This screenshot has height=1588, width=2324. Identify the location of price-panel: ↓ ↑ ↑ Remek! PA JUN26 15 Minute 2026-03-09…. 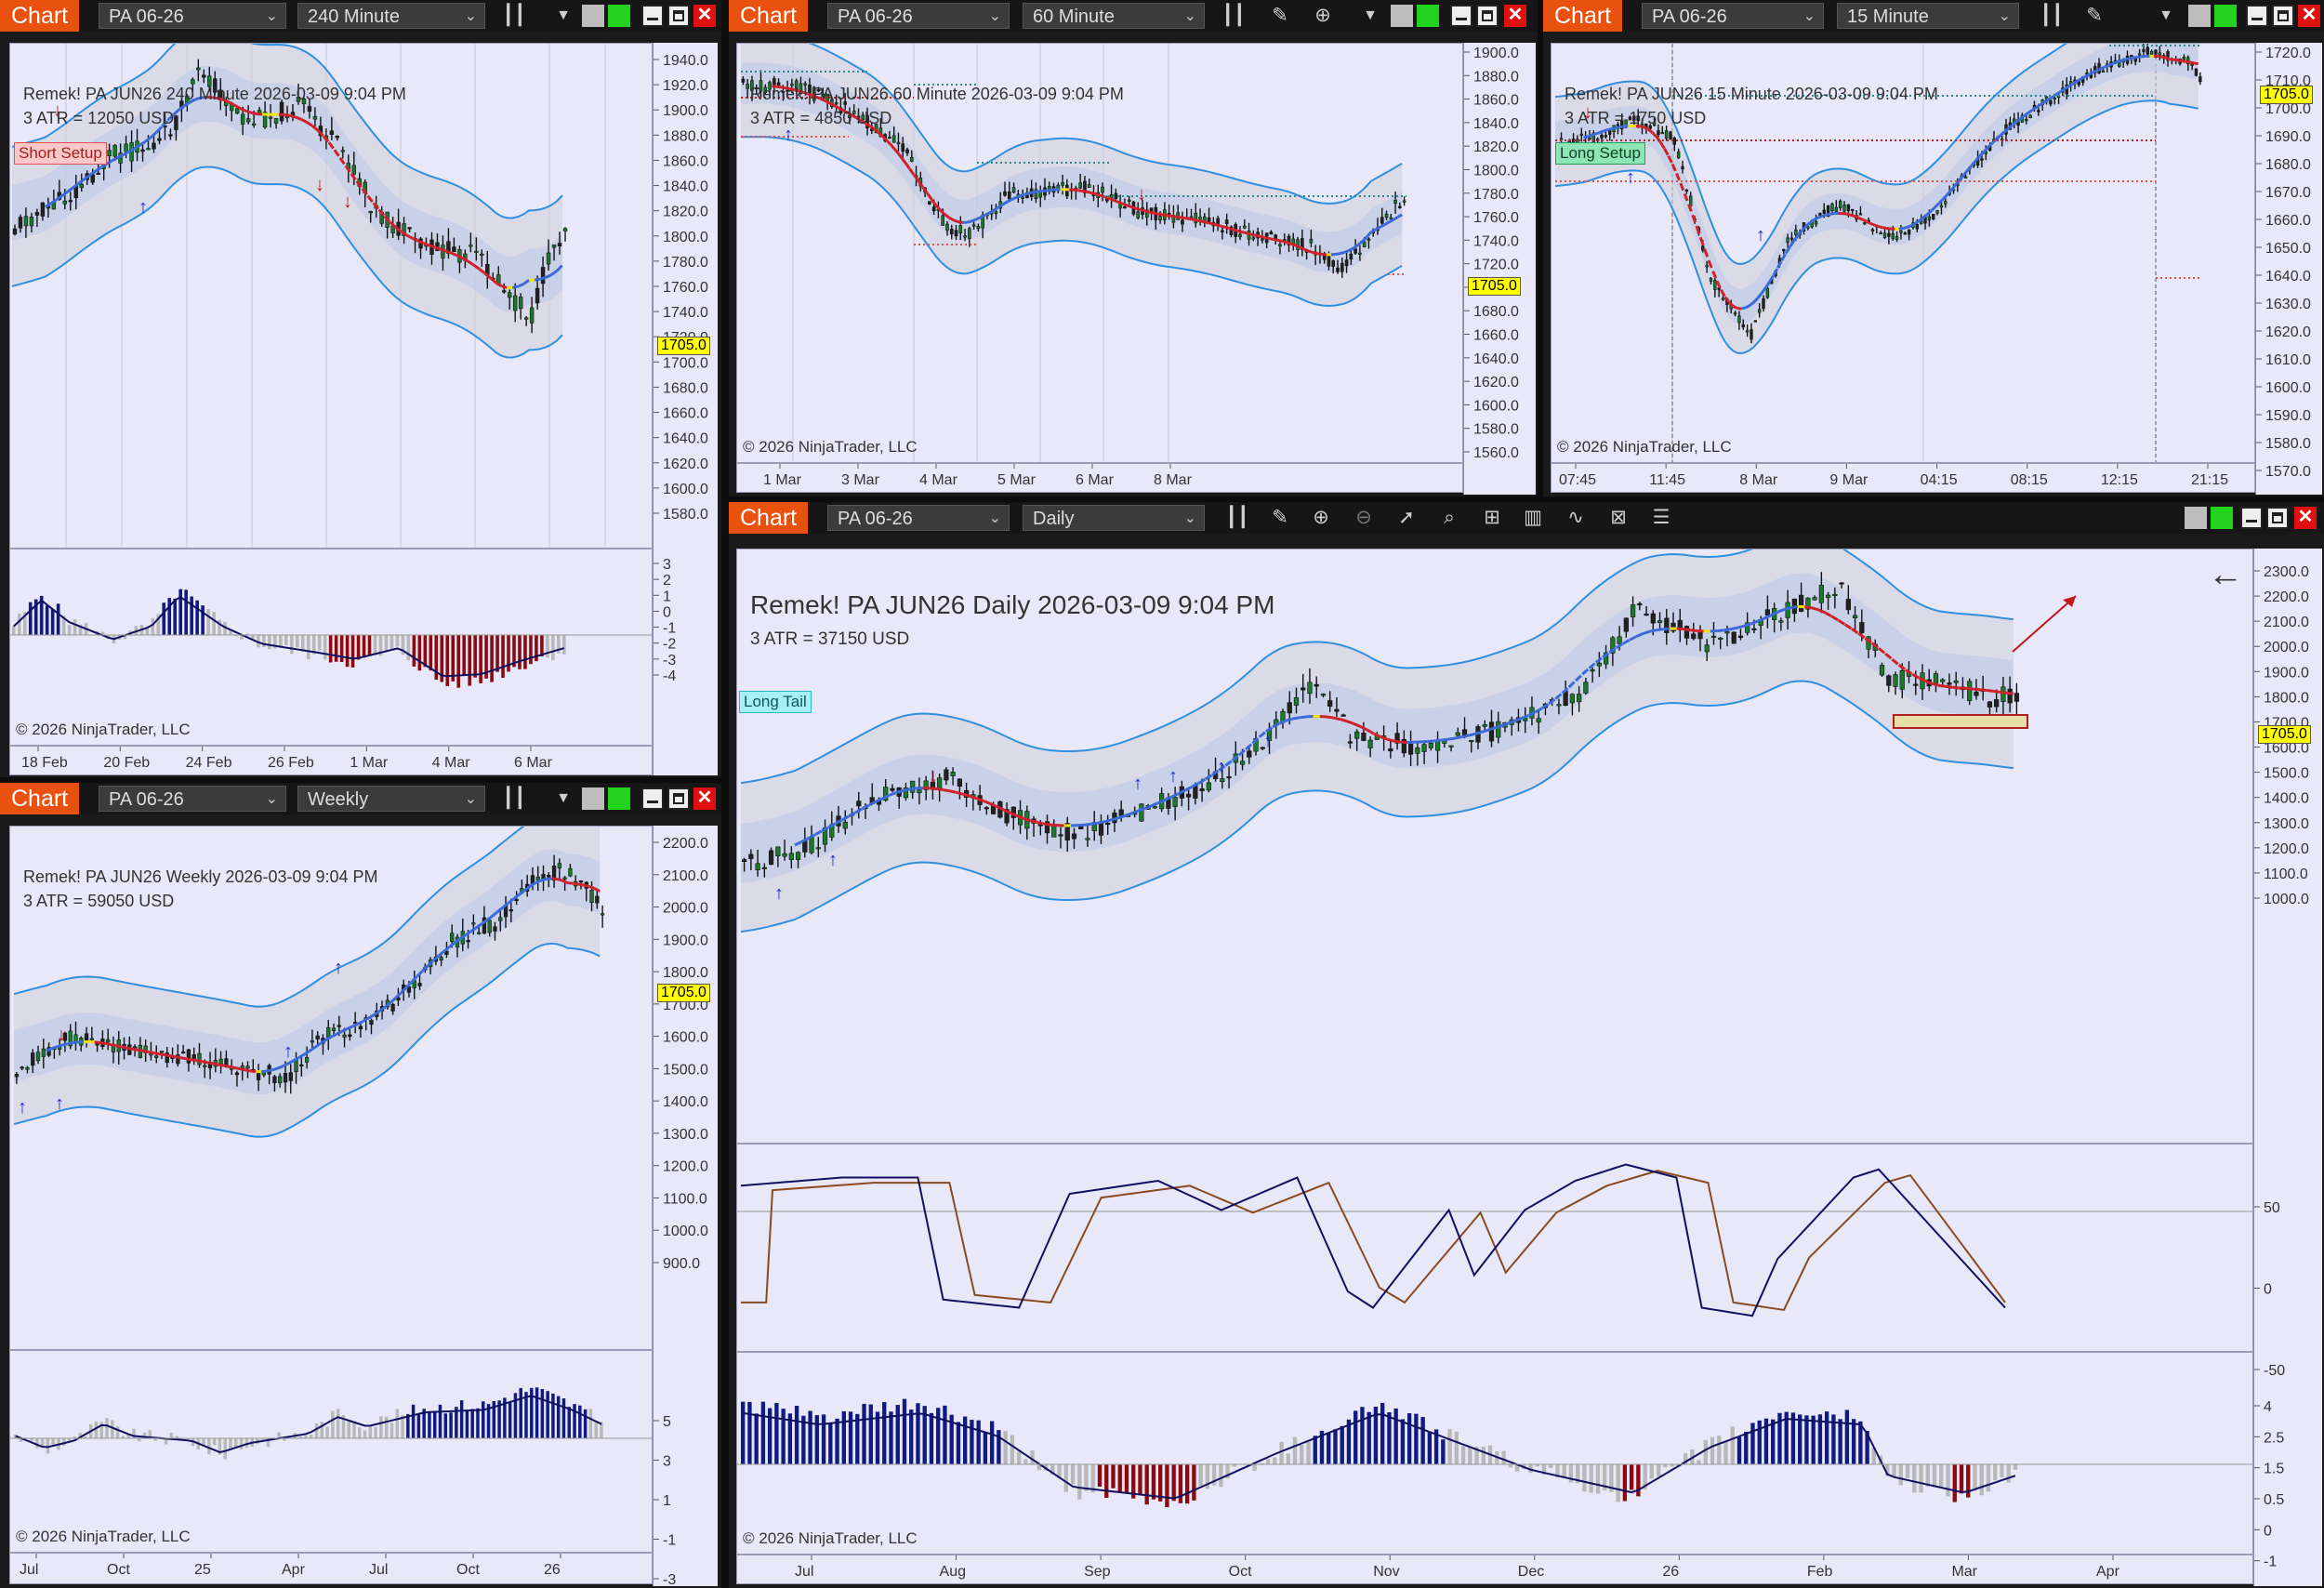
(1903, 253).